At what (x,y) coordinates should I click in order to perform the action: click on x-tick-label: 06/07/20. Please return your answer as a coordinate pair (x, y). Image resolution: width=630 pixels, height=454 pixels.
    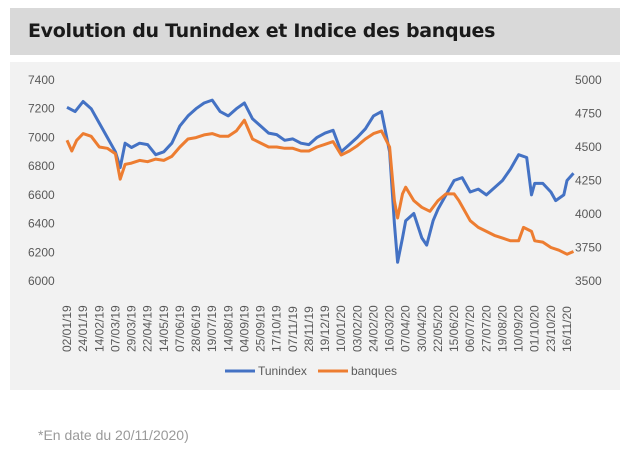
    Looking at the image, I should click on (470, 328).